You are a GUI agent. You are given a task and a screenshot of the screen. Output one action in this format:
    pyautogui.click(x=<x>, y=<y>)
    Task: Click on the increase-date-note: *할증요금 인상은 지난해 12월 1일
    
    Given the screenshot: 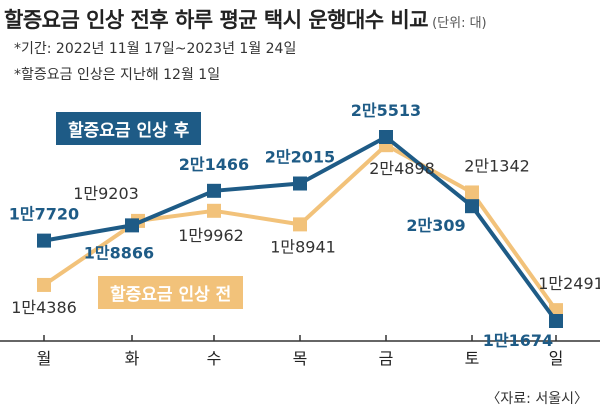 What is the action you would take?
    pyautogui.click(x=117, y=75)
    